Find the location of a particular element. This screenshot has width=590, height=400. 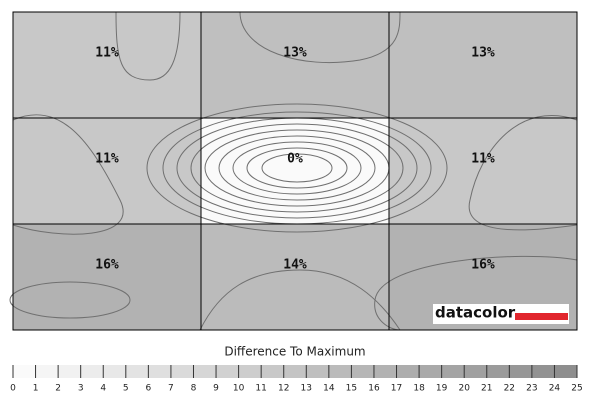

scale-tick-label: 2 is located at coordinates (58, 389).